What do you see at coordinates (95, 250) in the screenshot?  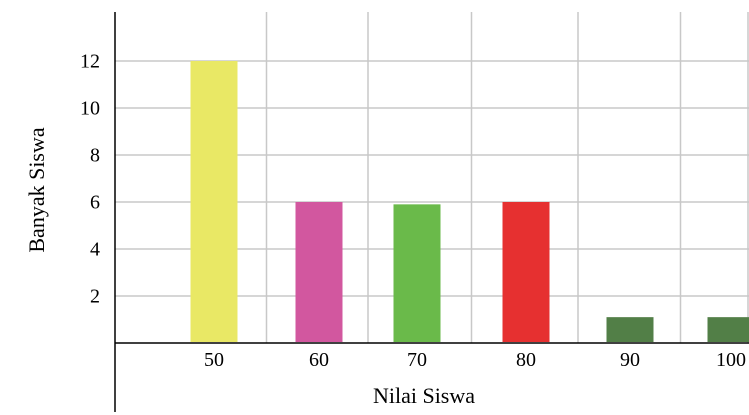 I see `y-tick-label: 4` at bounding box center [95, 250].